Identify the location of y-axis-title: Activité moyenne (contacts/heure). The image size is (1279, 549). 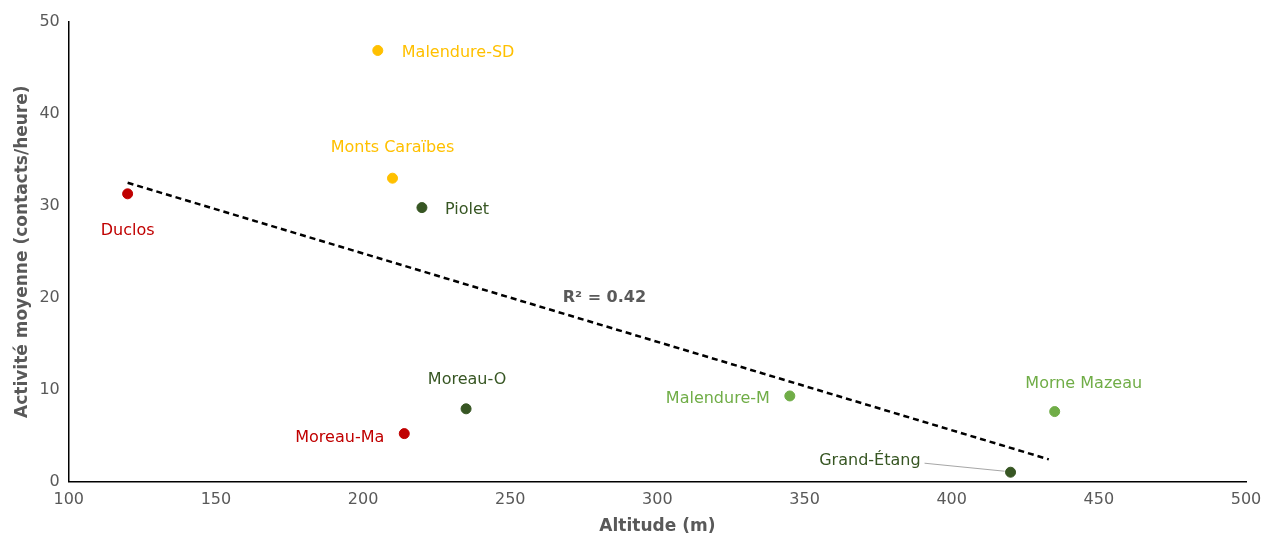
(20, 251).